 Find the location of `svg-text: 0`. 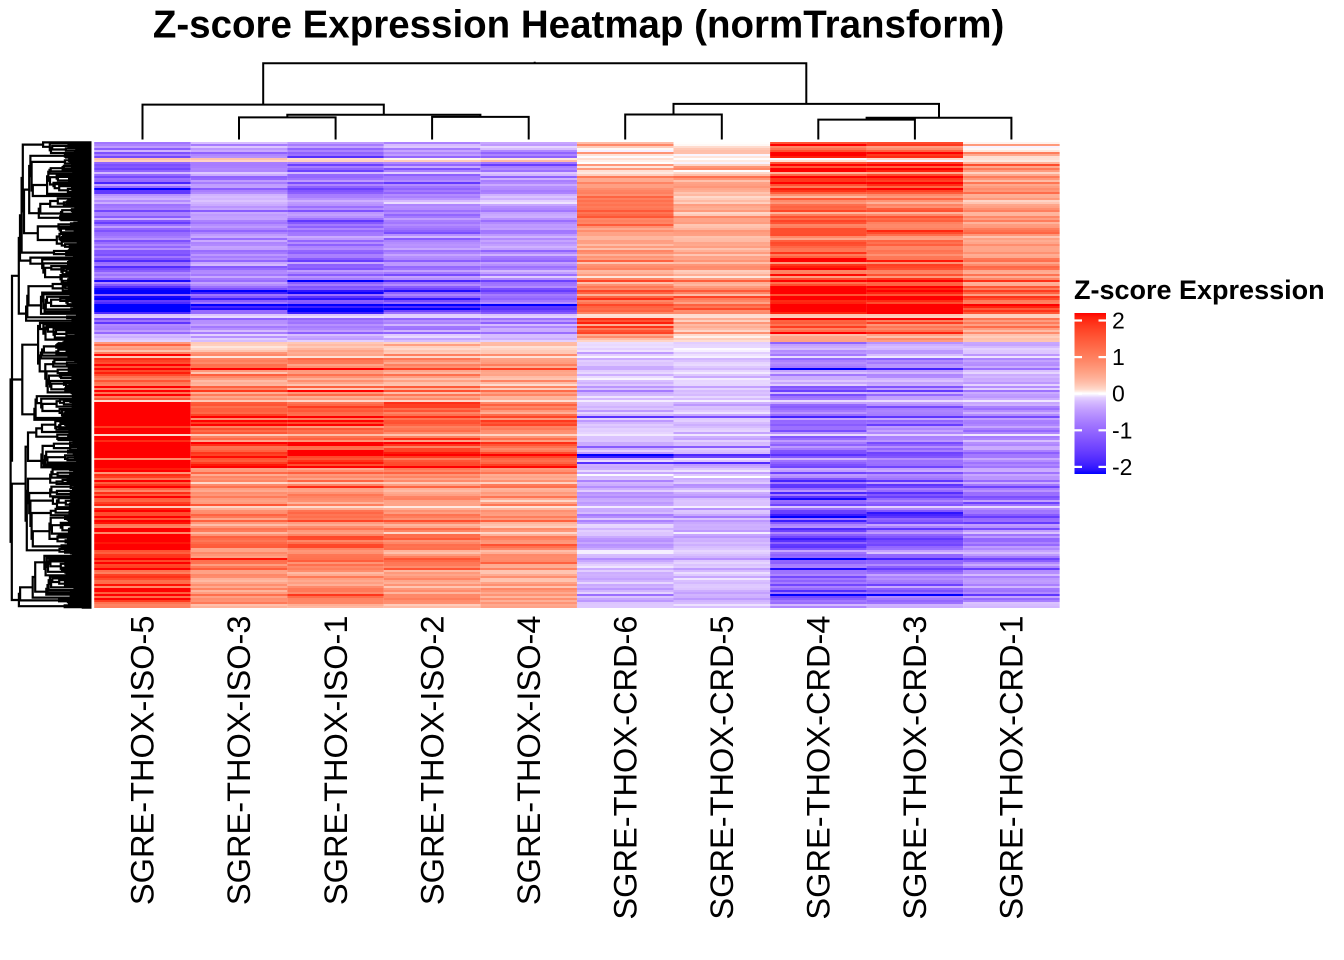

svg-text: 0 is located at coordinates (1118, 394).